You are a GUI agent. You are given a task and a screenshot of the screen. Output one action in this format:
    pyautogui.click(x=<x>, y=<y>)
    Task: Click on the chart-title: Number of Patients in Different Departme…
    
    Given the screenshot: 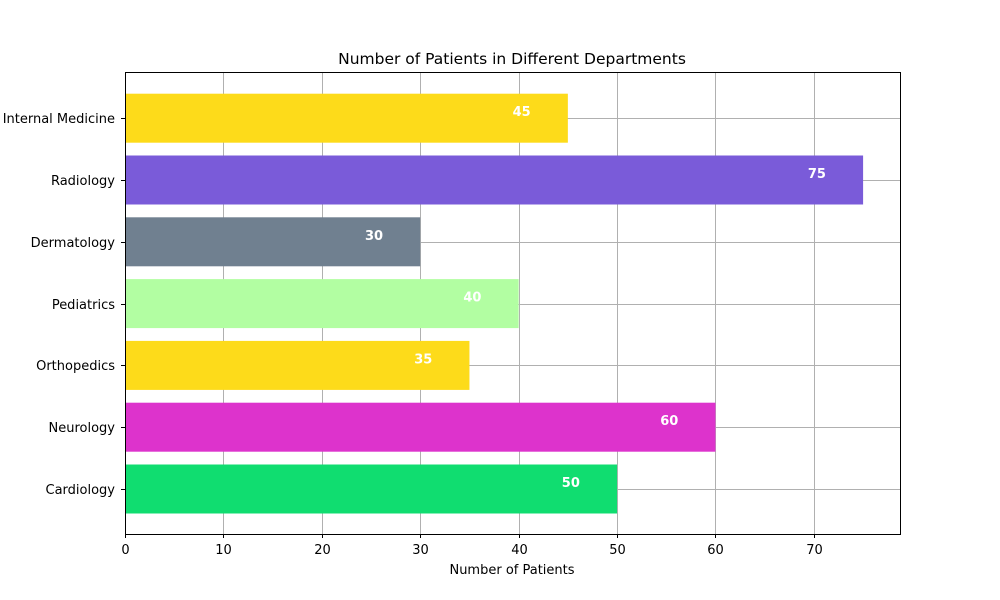 What is the action you would take?
    pyautogui.click(x=512, y=59)
    